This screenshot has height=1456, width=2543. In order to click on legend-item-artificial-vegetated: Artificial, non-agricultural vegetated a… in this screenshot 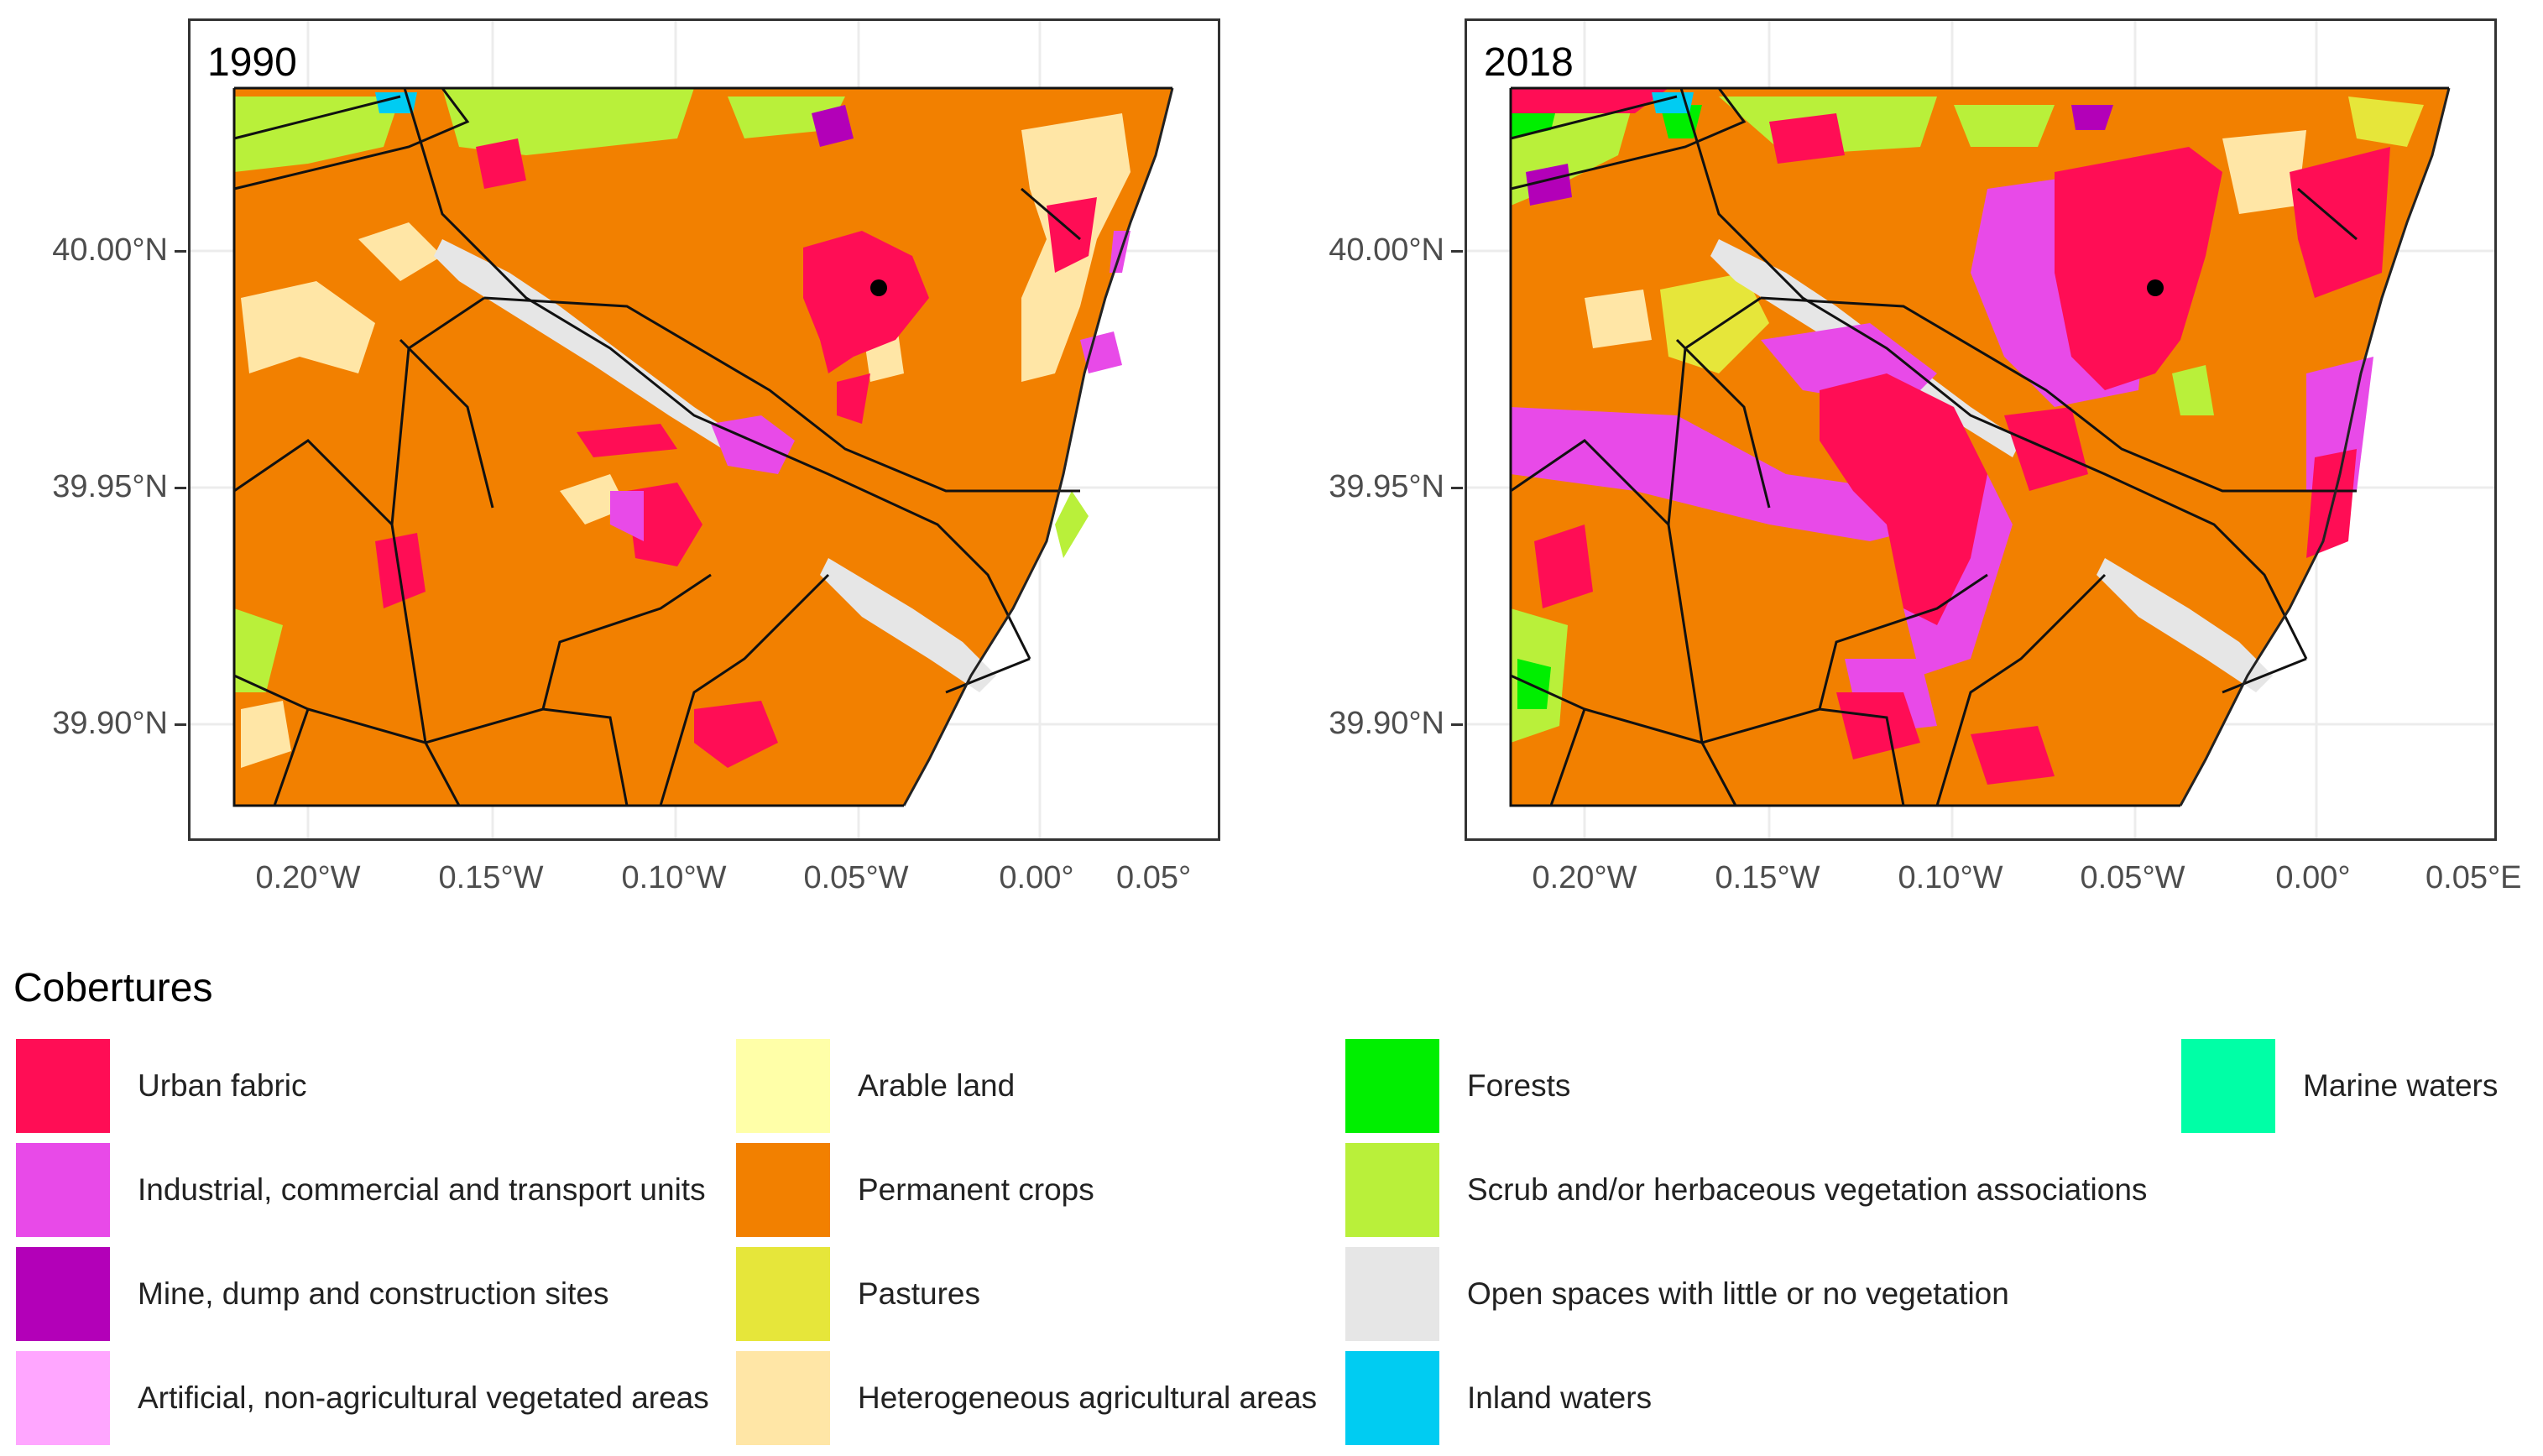, I will do `click(361, 1398)`.